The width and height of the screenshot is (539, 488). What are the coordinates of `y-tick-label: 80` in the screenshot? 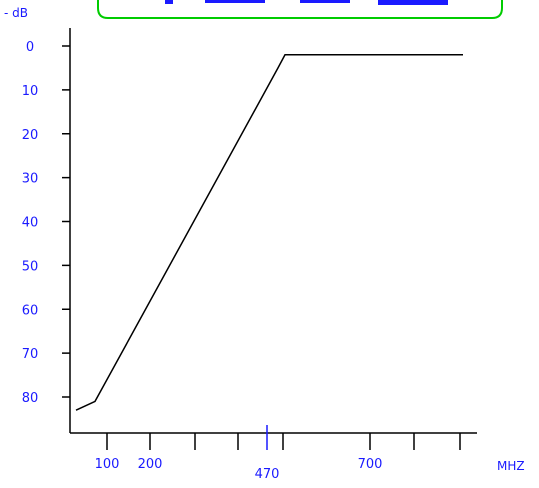 It's located at (30, 398).